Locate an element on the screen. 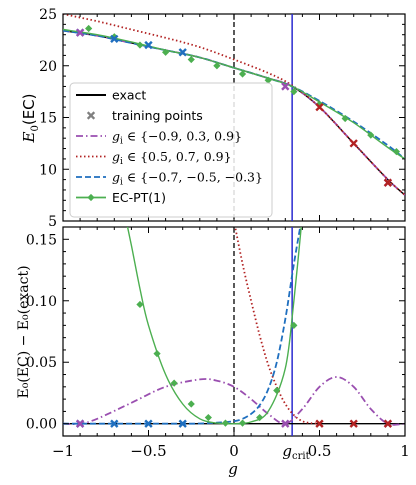 The image size is (416, 485). legend-label: gi ∈ {0.5, 0.7, 0.9} is located at coordinates (172, 158).